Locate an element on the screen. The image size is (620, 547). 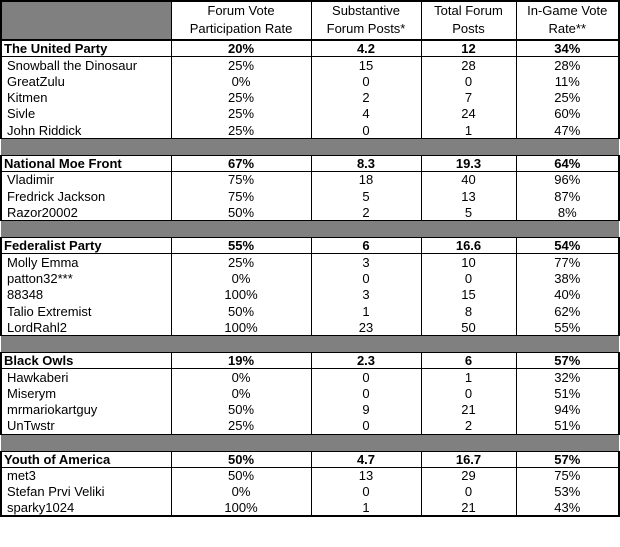
party-value-cell: 4.7 is located at coordinates (366, 459).